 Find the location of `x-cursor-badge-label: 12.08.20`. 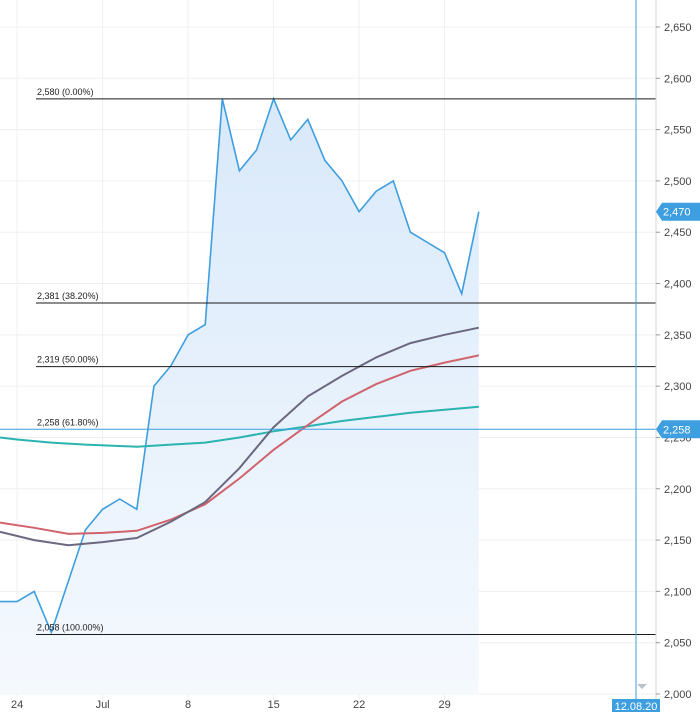

x-cursor-badge-label: 12.08.20 is located at coordinates (636, 706).